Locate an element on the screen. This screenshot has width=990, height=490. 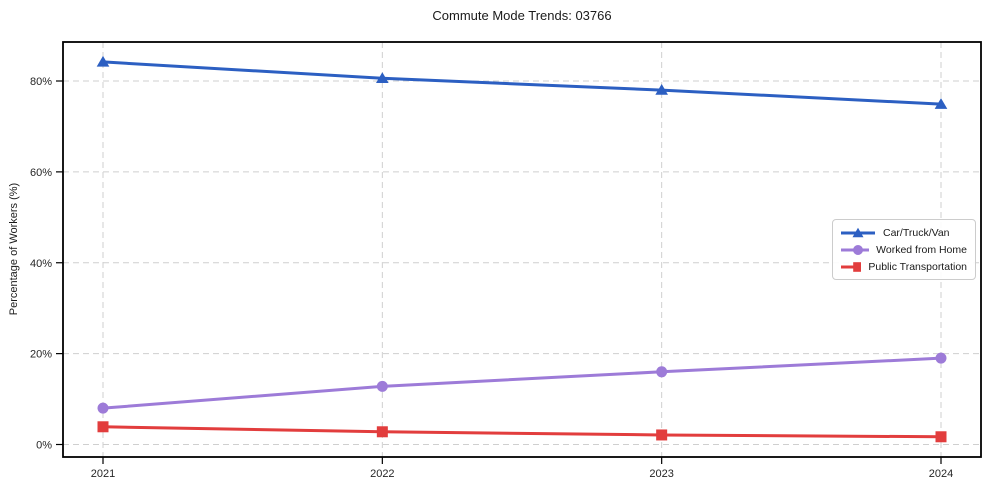
legend-item: Car/Truck/Van is located at coordinates (903, 232).